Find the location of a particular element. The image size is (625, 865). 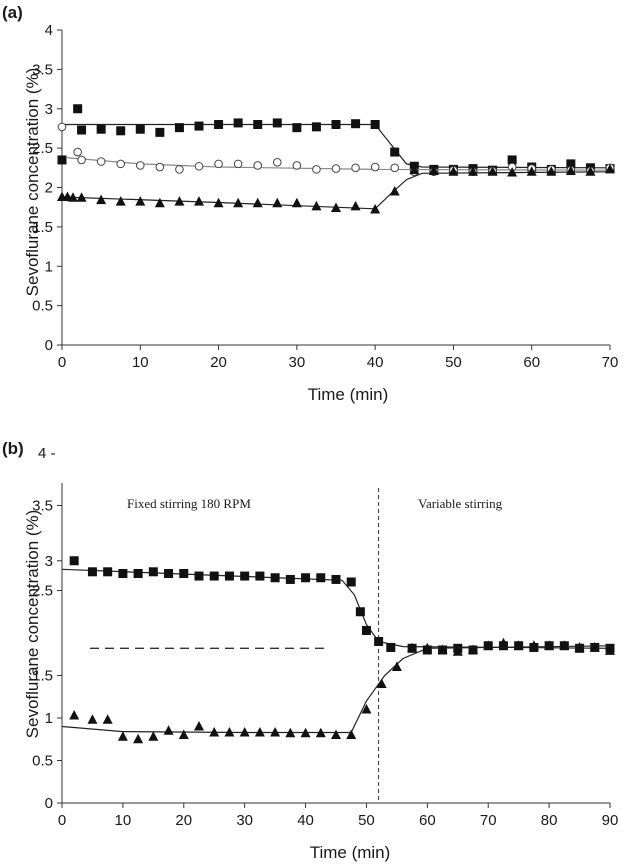

panel-1-y-tick-label: 2.5 is located at coordinates (42, 591).